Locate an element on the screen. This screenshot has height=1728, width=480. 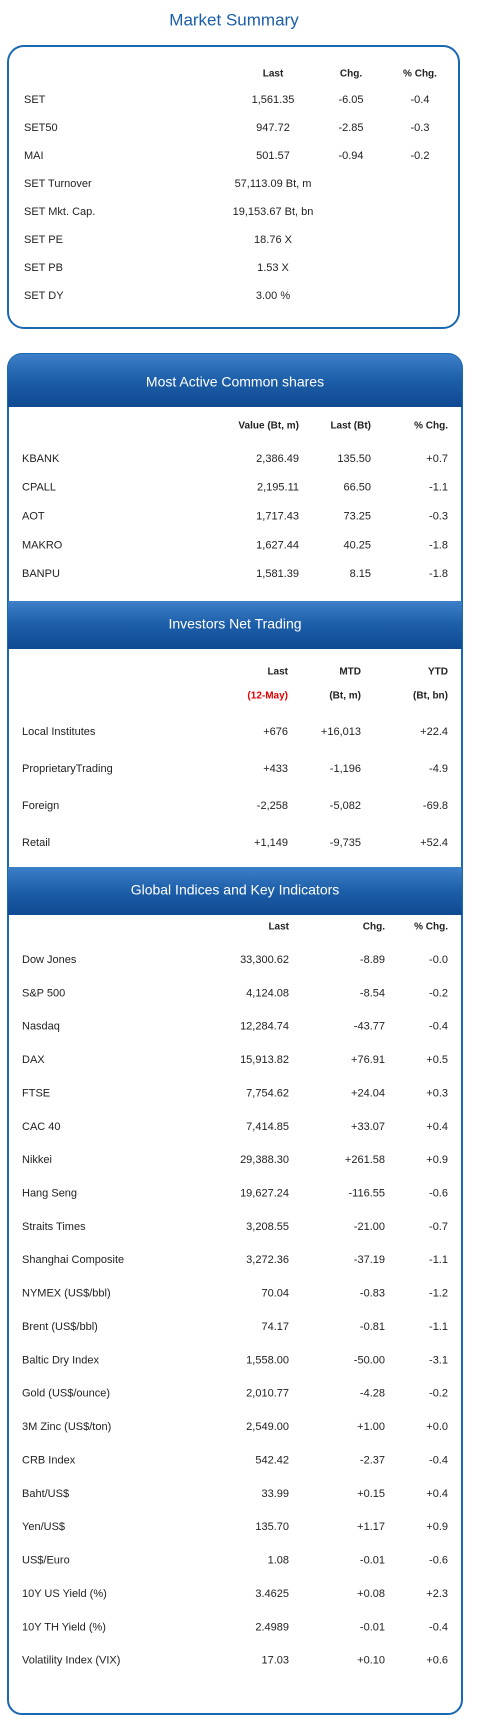
cell: -37.19 is located at coordinates (369, 1260).